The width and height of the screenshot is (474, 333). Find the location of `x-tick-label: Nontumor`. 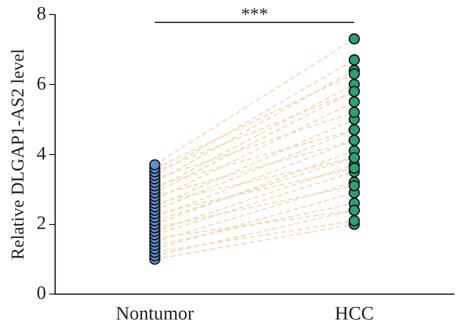

x-tick-label: Nontumor is located at coordinates (155, 314).